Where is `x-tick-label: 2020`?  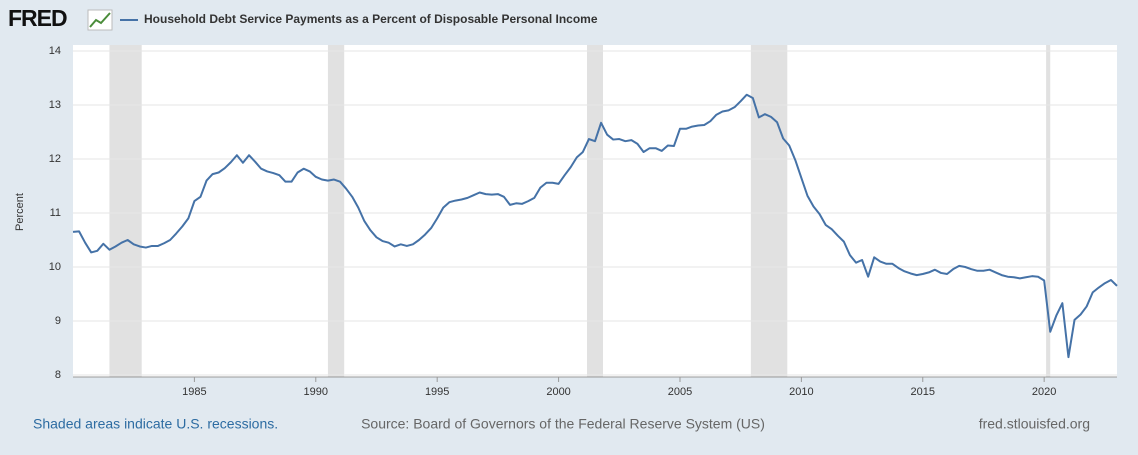
x-tick-label: 2020 is located at coordinates (1044, 392).